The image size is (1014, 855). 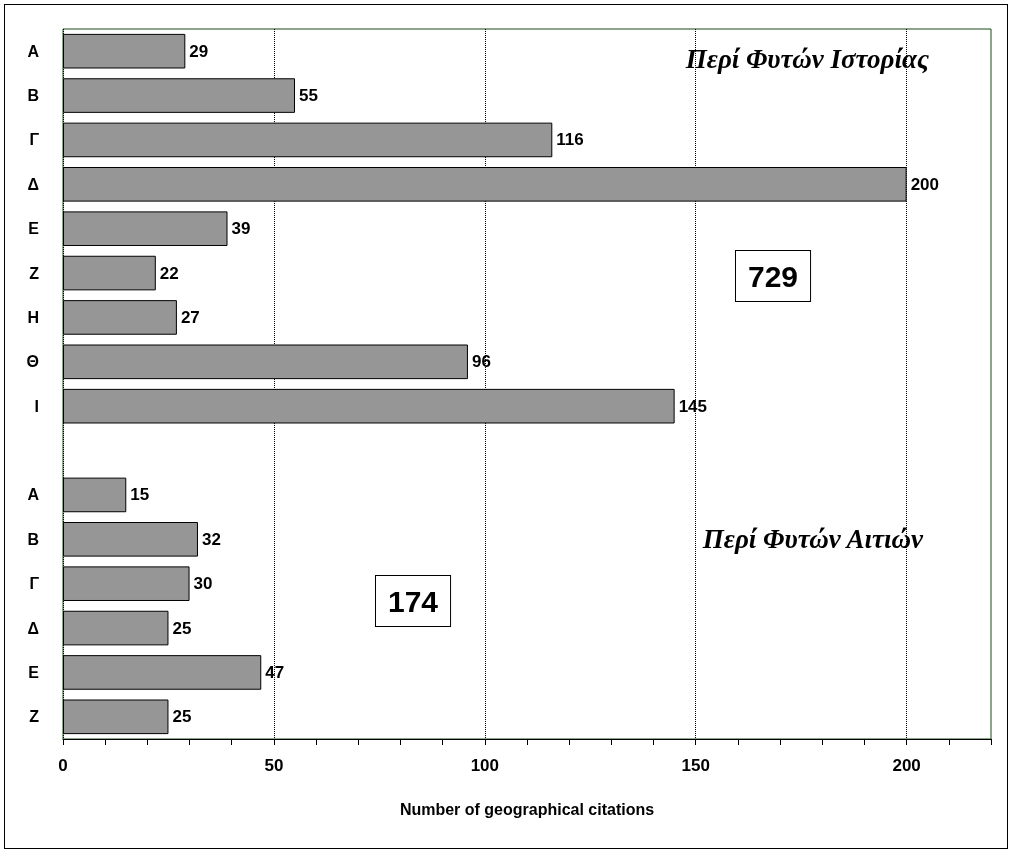 I want to click on x-tick-label: 100, so click(x=485, y=765).